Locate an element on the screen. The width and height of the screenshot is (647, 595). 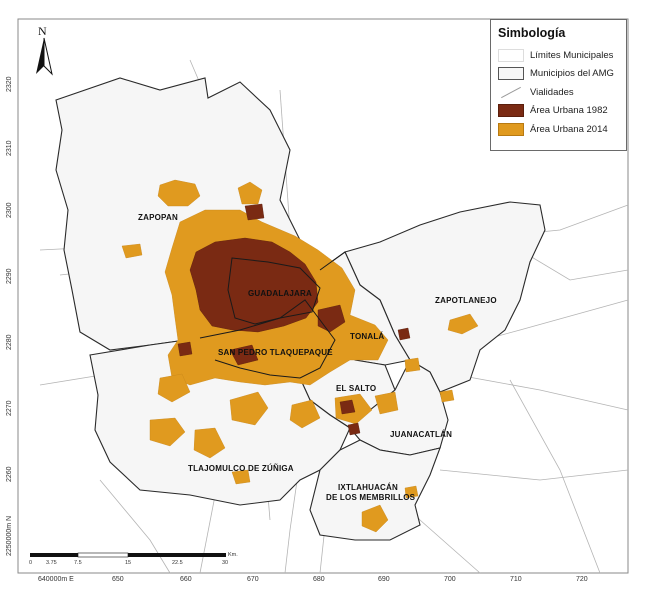
legend-label-limites: Límites Municipales is located at coordinates (572, 55).